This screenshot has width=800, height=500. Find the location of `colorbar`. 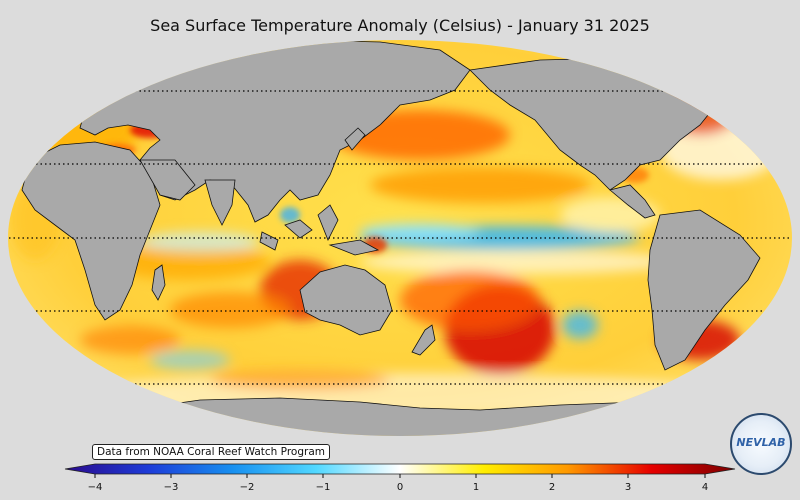

colorbar is located at coordinates (400, 470).